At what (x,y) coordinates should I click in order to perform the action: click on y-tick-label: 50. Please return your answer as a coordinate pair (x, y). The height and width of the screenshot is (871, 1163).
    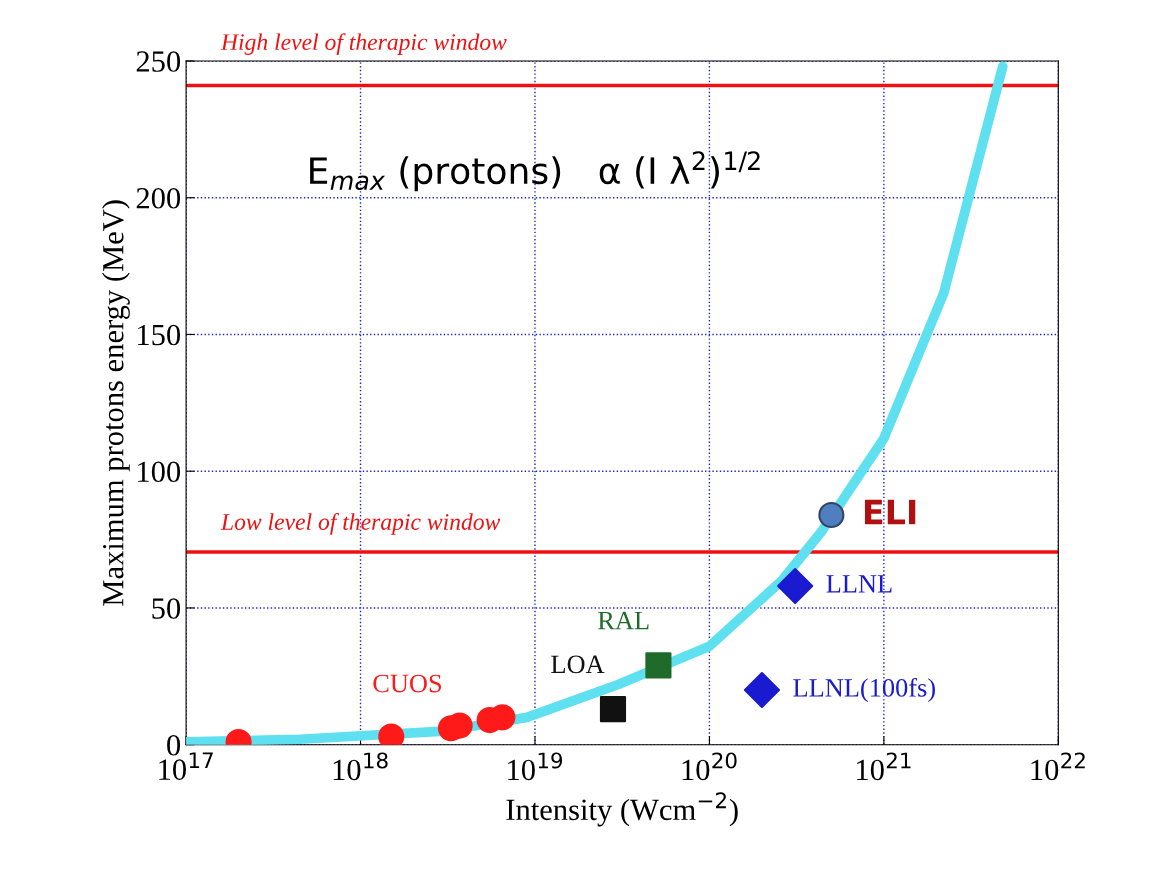
    Looking at the image, I should click on (166, 608).